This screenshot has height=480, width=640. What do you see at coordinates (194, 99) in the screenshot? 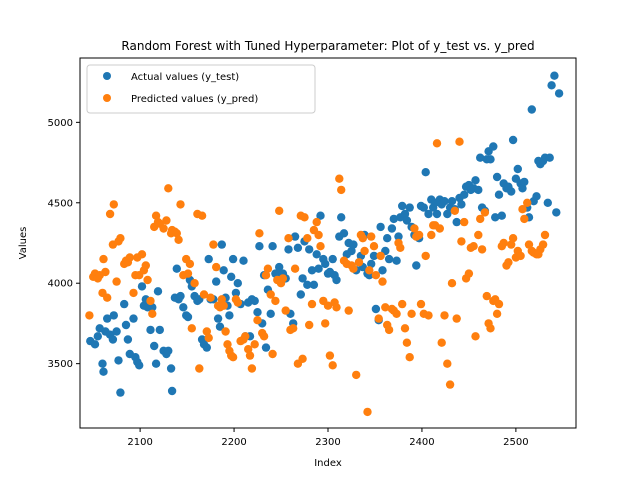
I see `legend-label-predicted: Predicted values (y_pred)` at bounding box center [194, 99].